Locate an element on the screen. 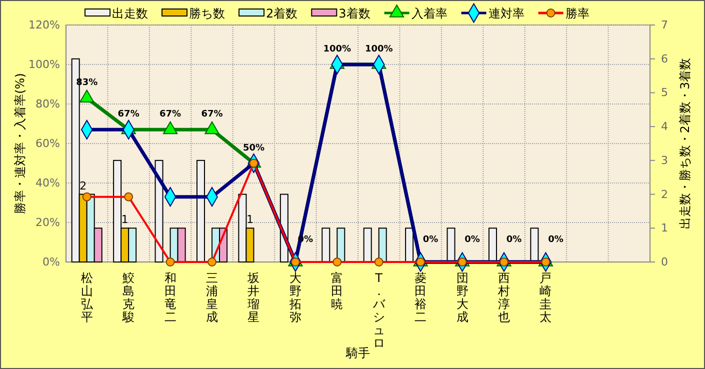  y-tick-label: 80% is located at coordinates (48, 104).